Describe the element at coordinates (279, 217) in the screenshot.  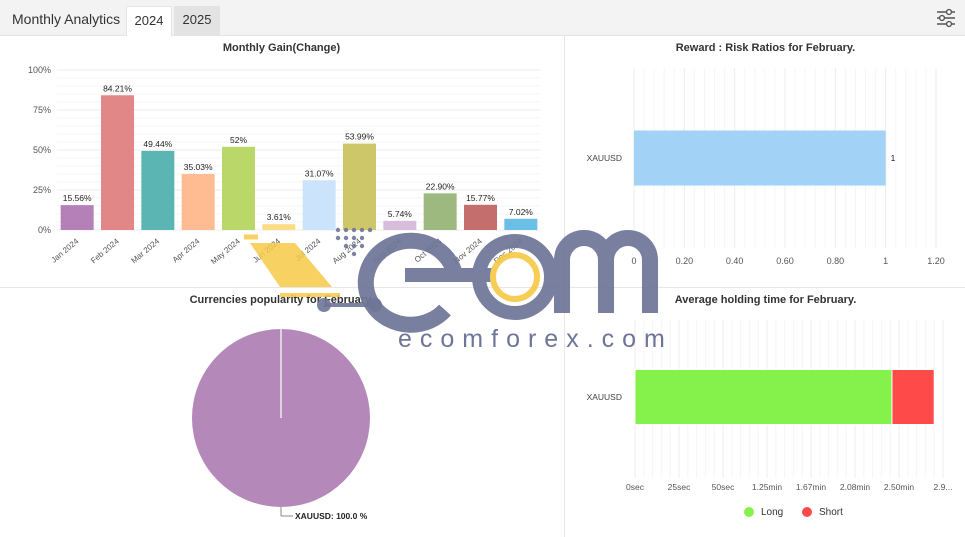
I see `gain-data-label: 3.61%` at that location.